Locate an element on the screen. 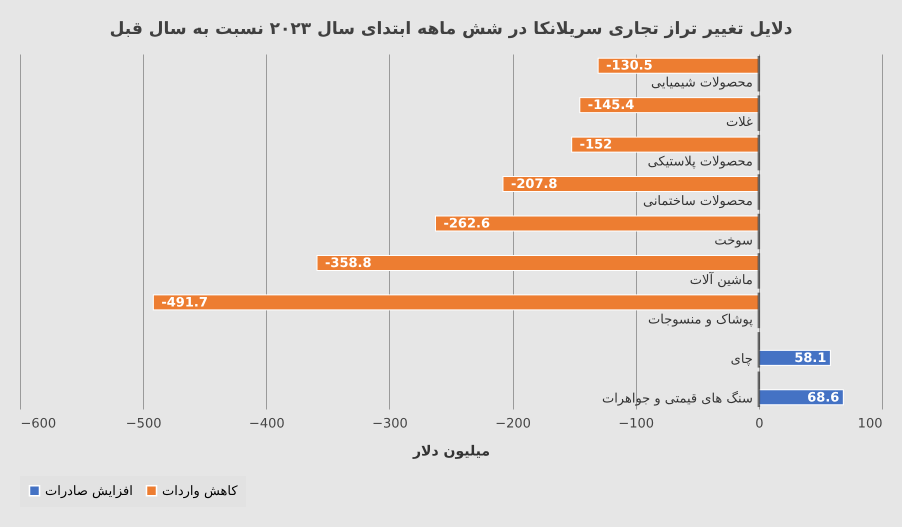  data-label: -491.7 is located at coordinates (184, 302).